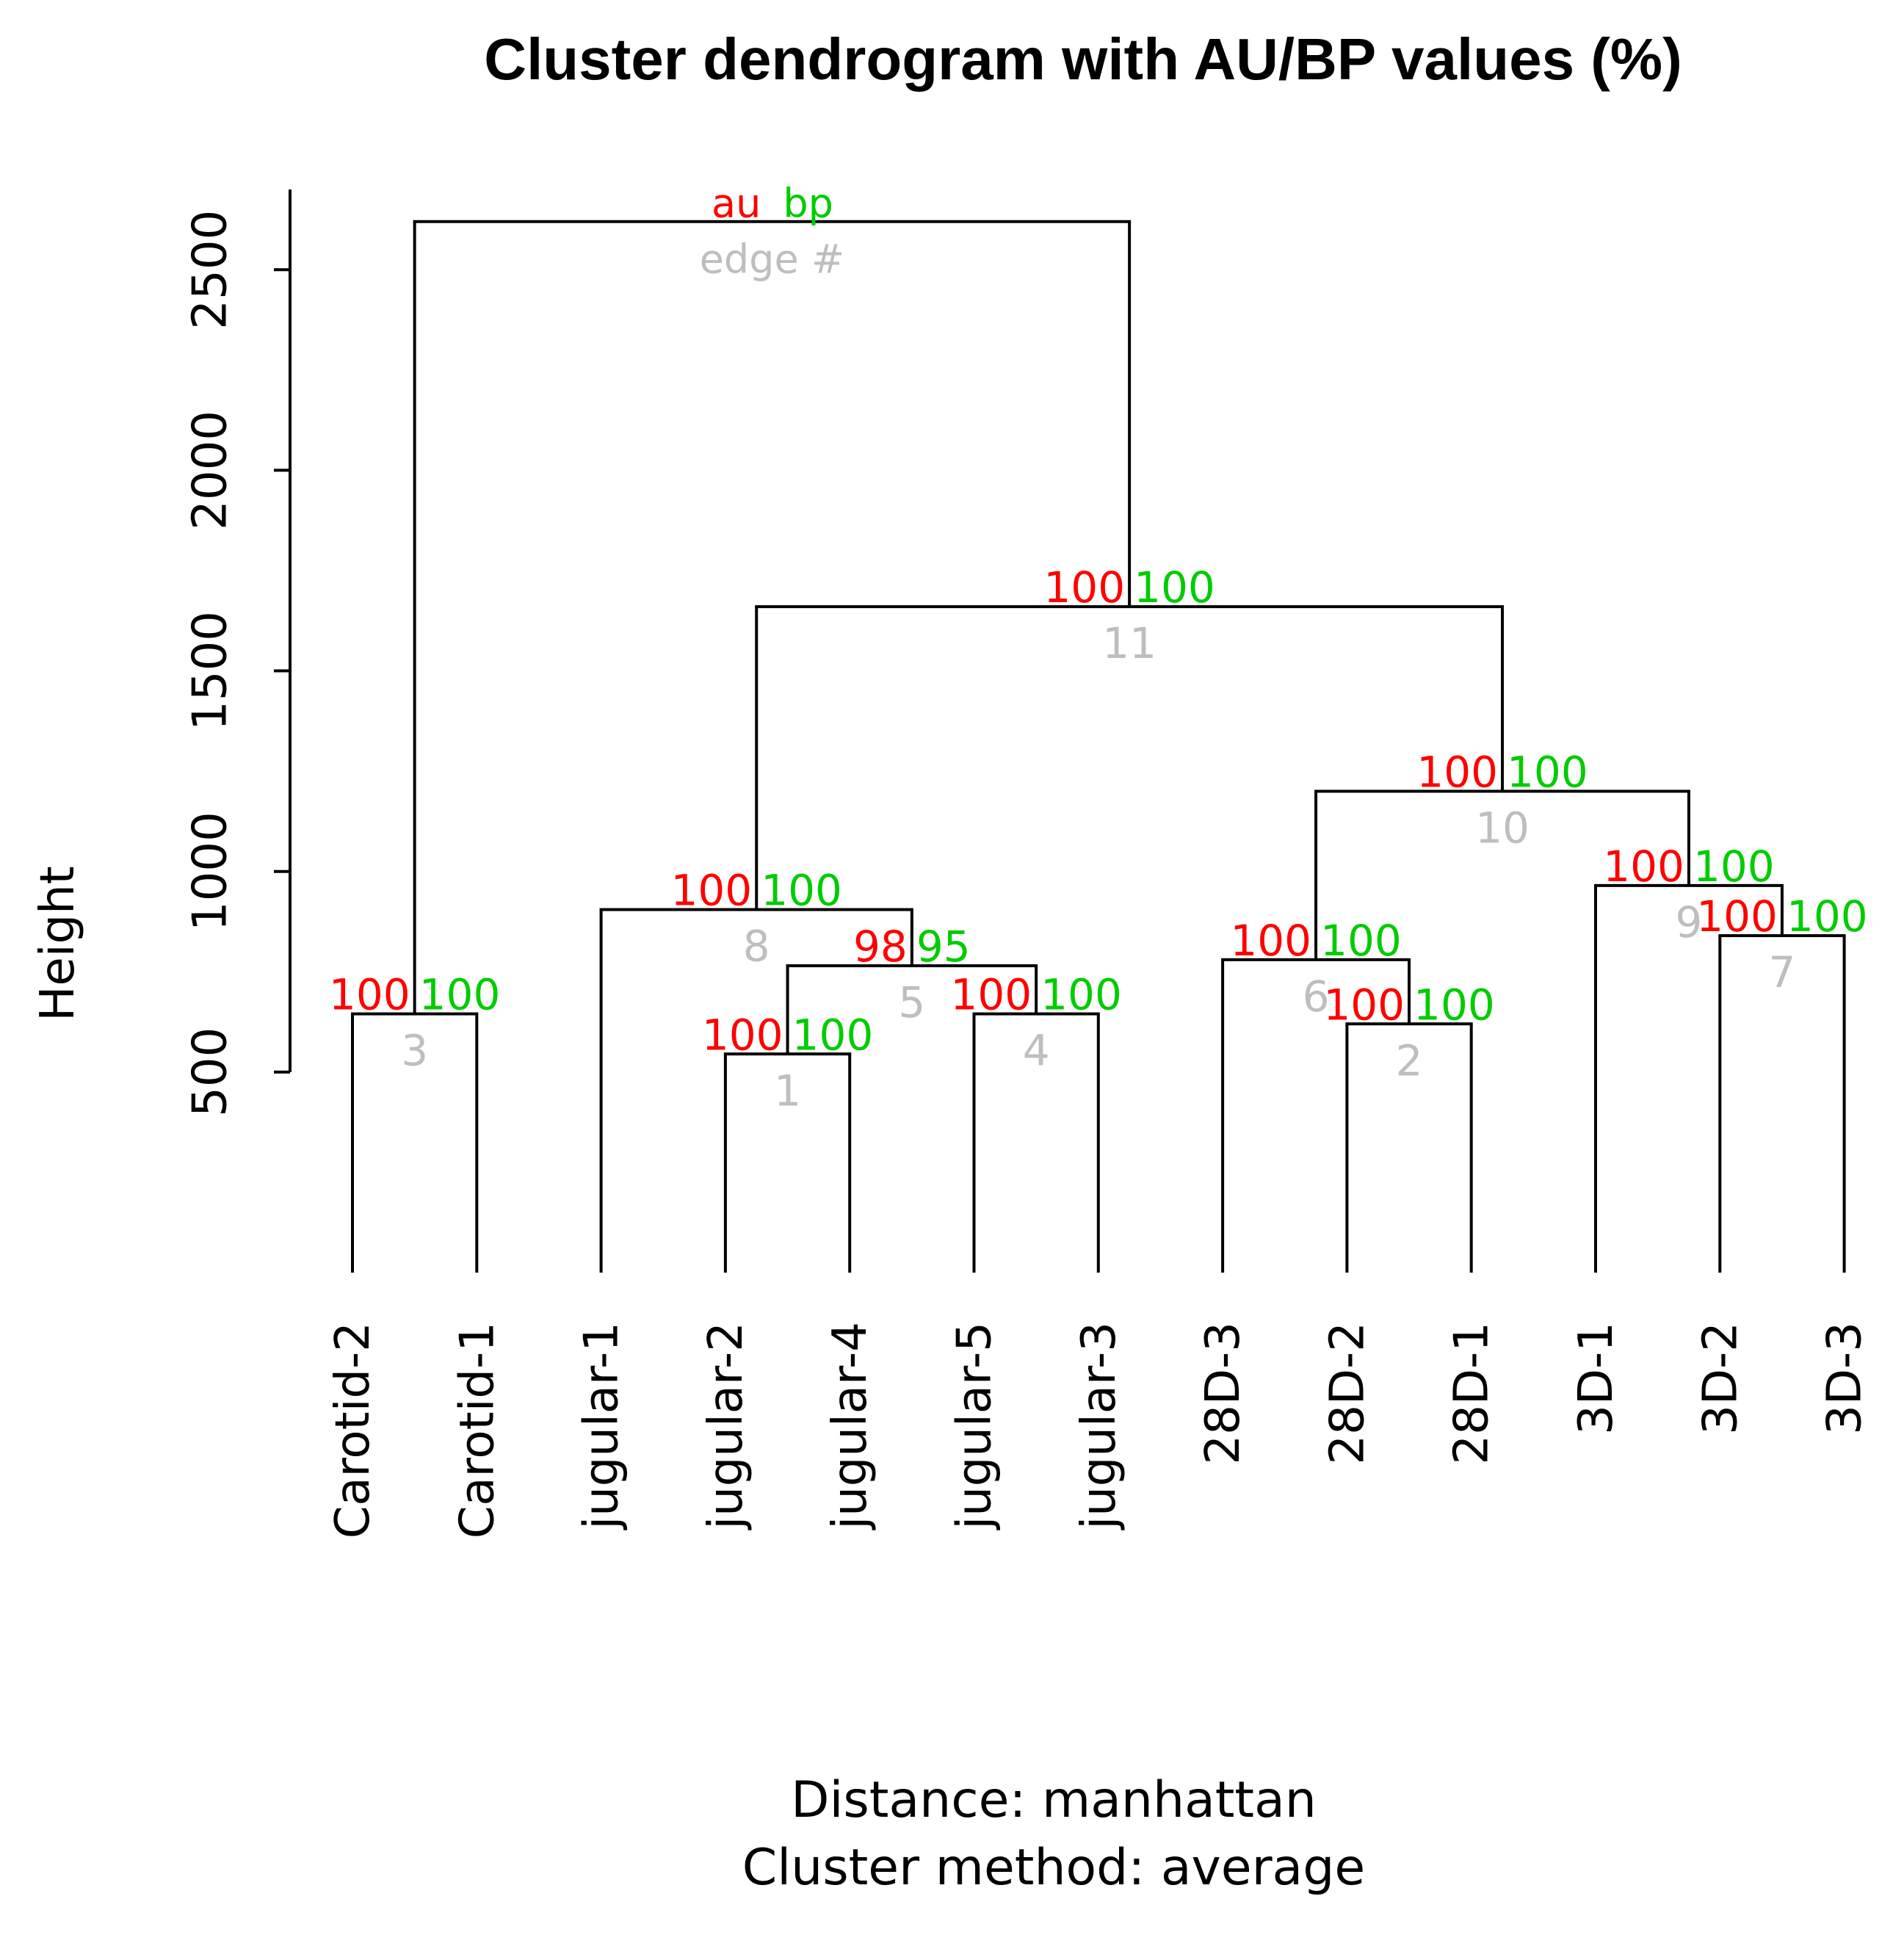  What do you see at coordinates (1316, 996) in the screenshot?
I see `edge-number-6: 6` at bounding box center [1316, 996].